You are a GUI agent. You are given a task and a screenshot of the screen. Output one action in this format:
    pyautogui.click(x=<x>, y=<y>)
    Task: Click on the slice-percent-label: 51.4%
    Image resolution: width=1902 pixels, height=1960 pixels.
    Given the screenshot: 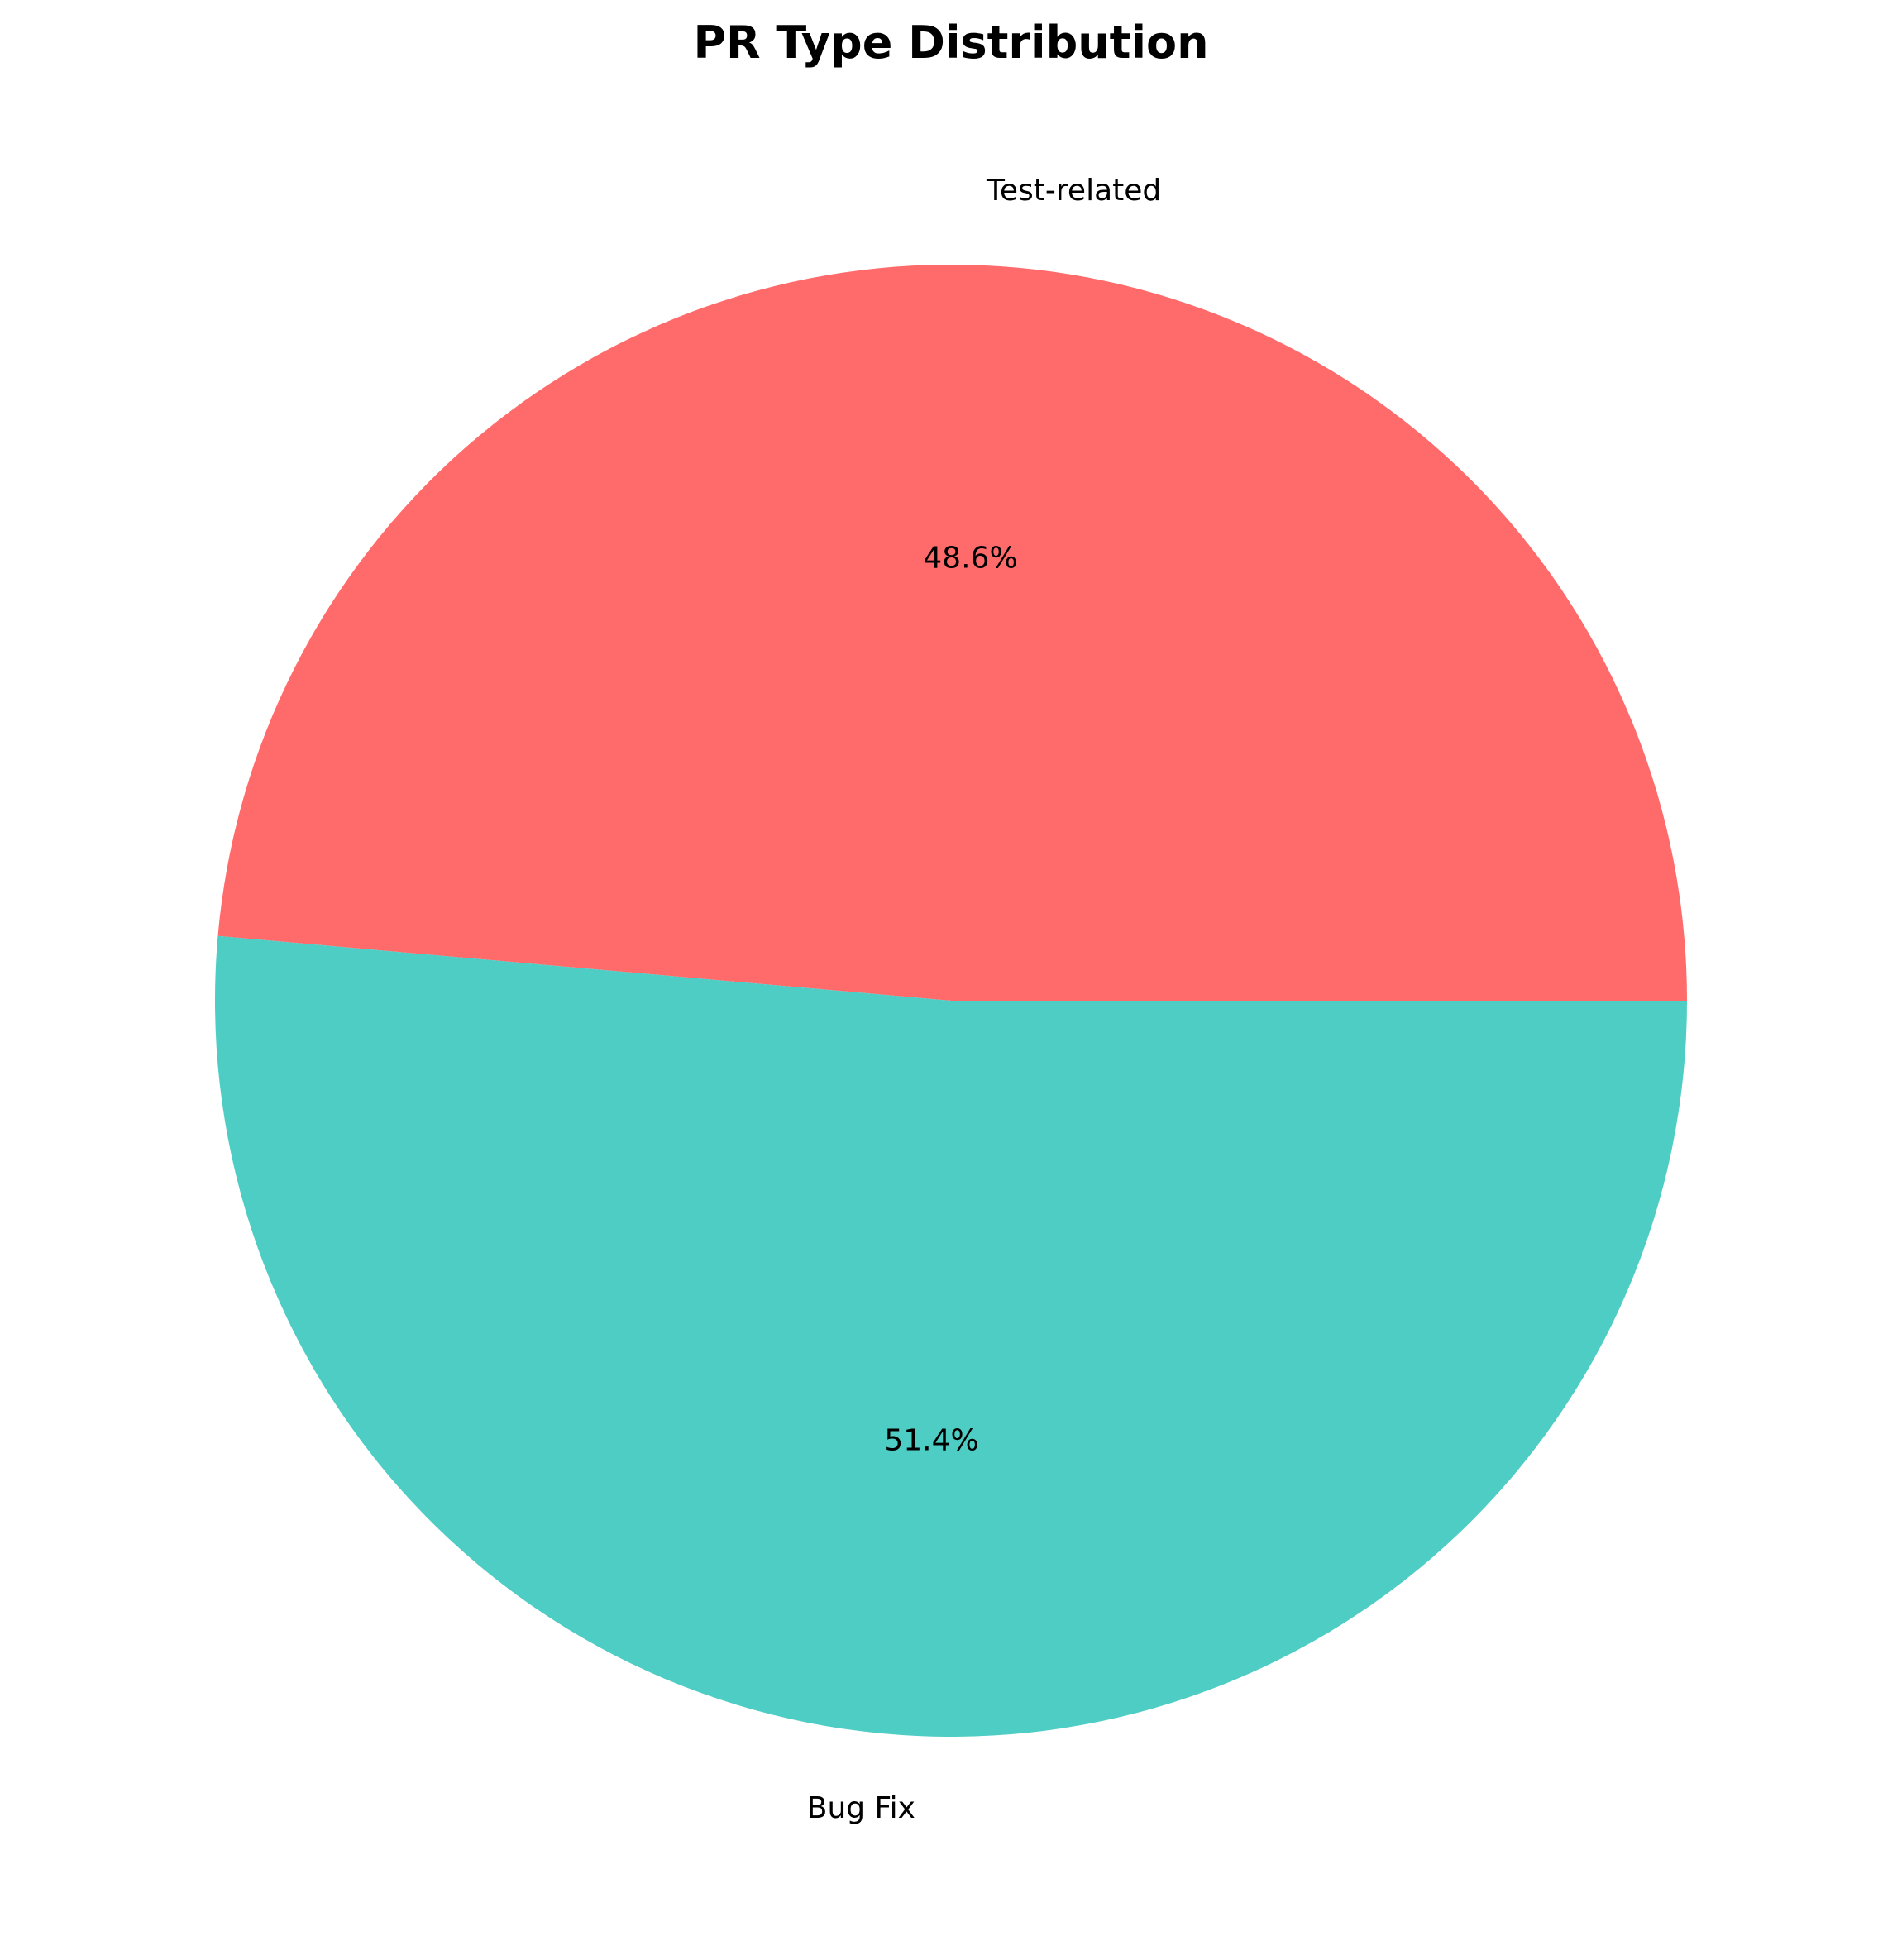 What is the action you would take?
    pyautogui.click(x=931, y=1440)
    